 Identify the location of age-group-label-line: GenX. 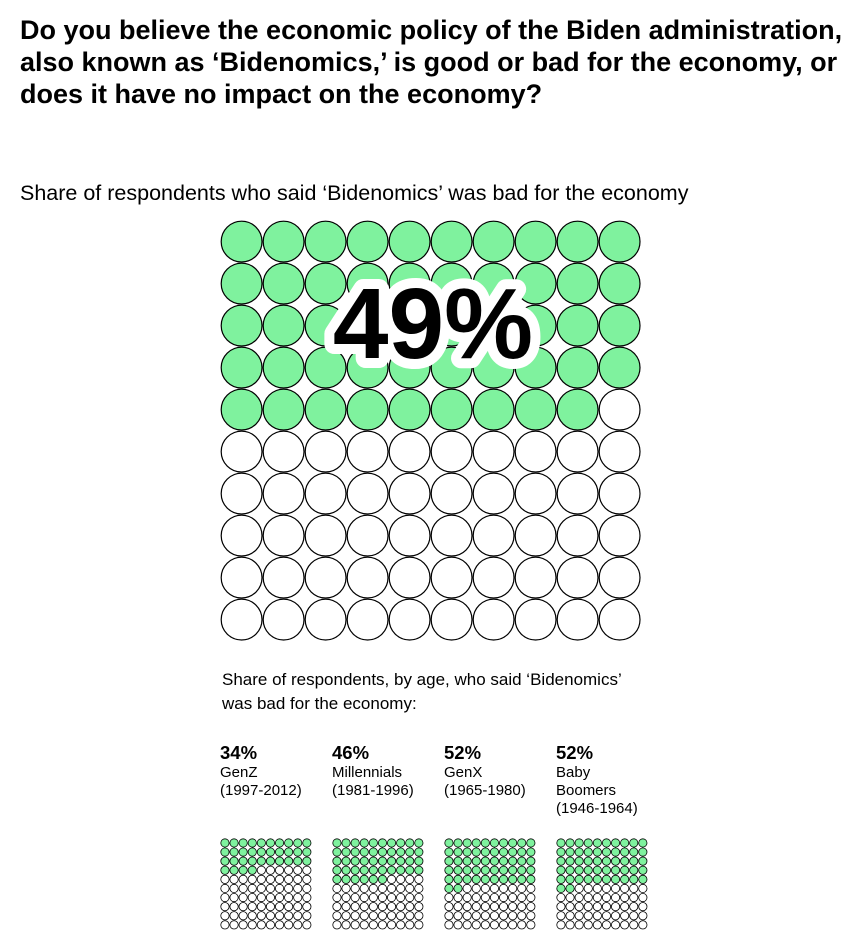
(463, 772).